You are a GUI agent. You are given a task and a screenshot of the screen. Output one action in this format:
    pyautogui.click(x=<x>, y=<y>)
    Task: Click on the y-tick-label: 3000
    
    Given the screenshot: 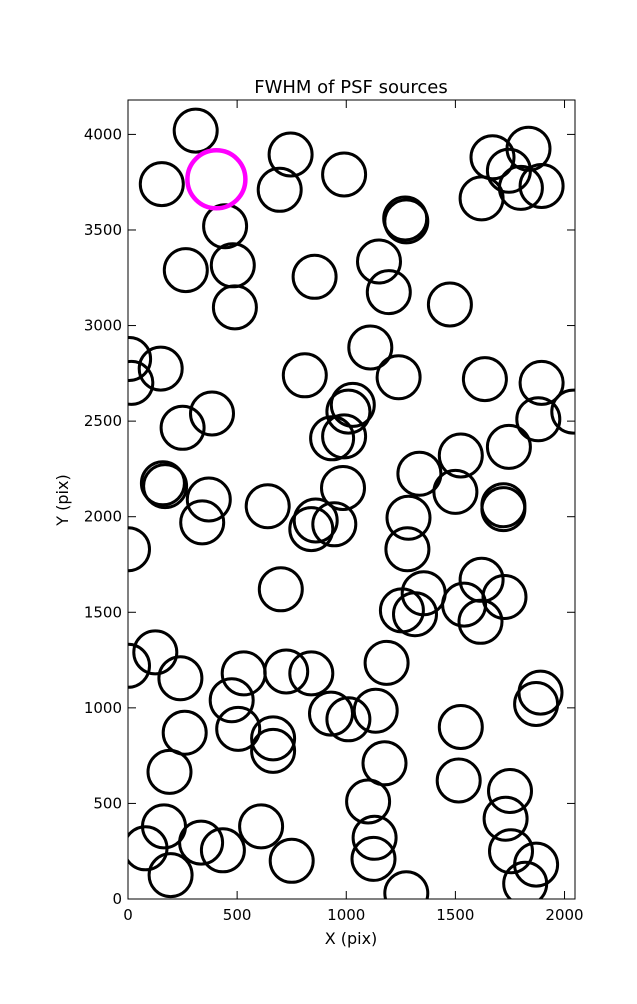 What is the action you would take?
    pyautogui.click(x=103, y=326)
    